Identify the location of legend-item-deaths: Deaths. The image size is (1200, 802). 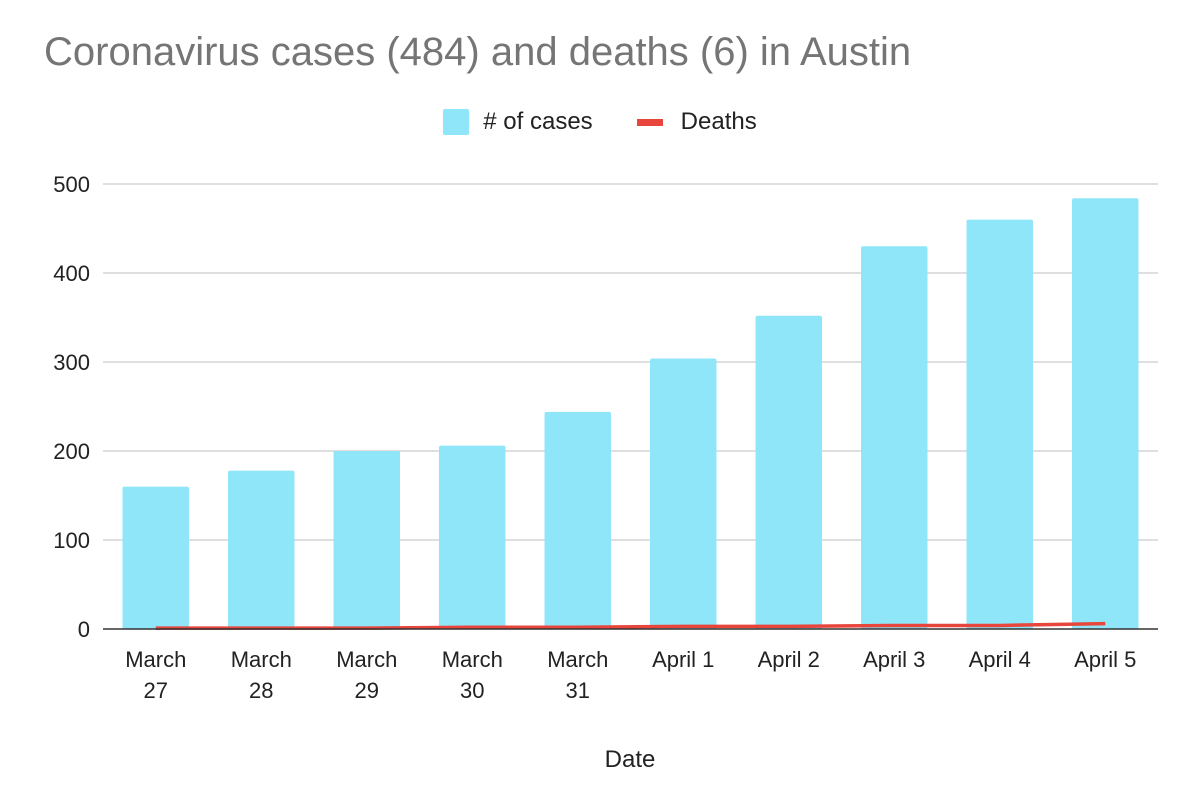
(696, 122).